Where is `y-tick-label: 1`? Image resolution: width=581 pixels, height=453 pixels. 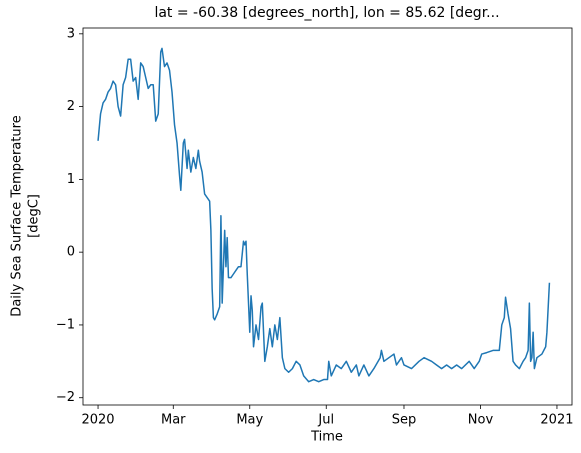 y-tick-label: 1 is located at coordinates (71, 179).